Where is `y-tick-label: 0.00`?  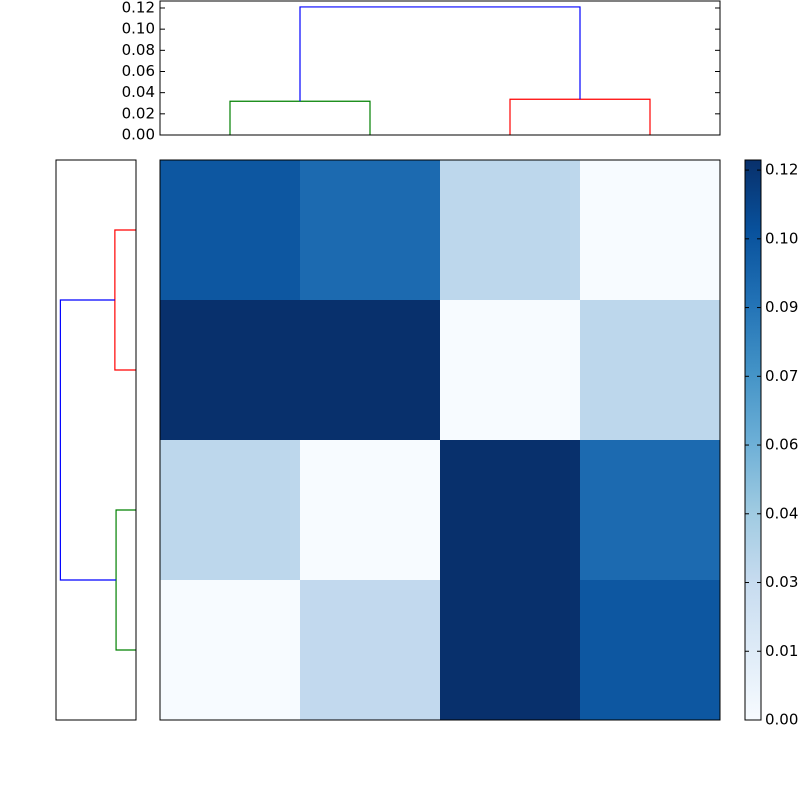 y-tick-label: 0.00 is located at coordinates (138, 135).